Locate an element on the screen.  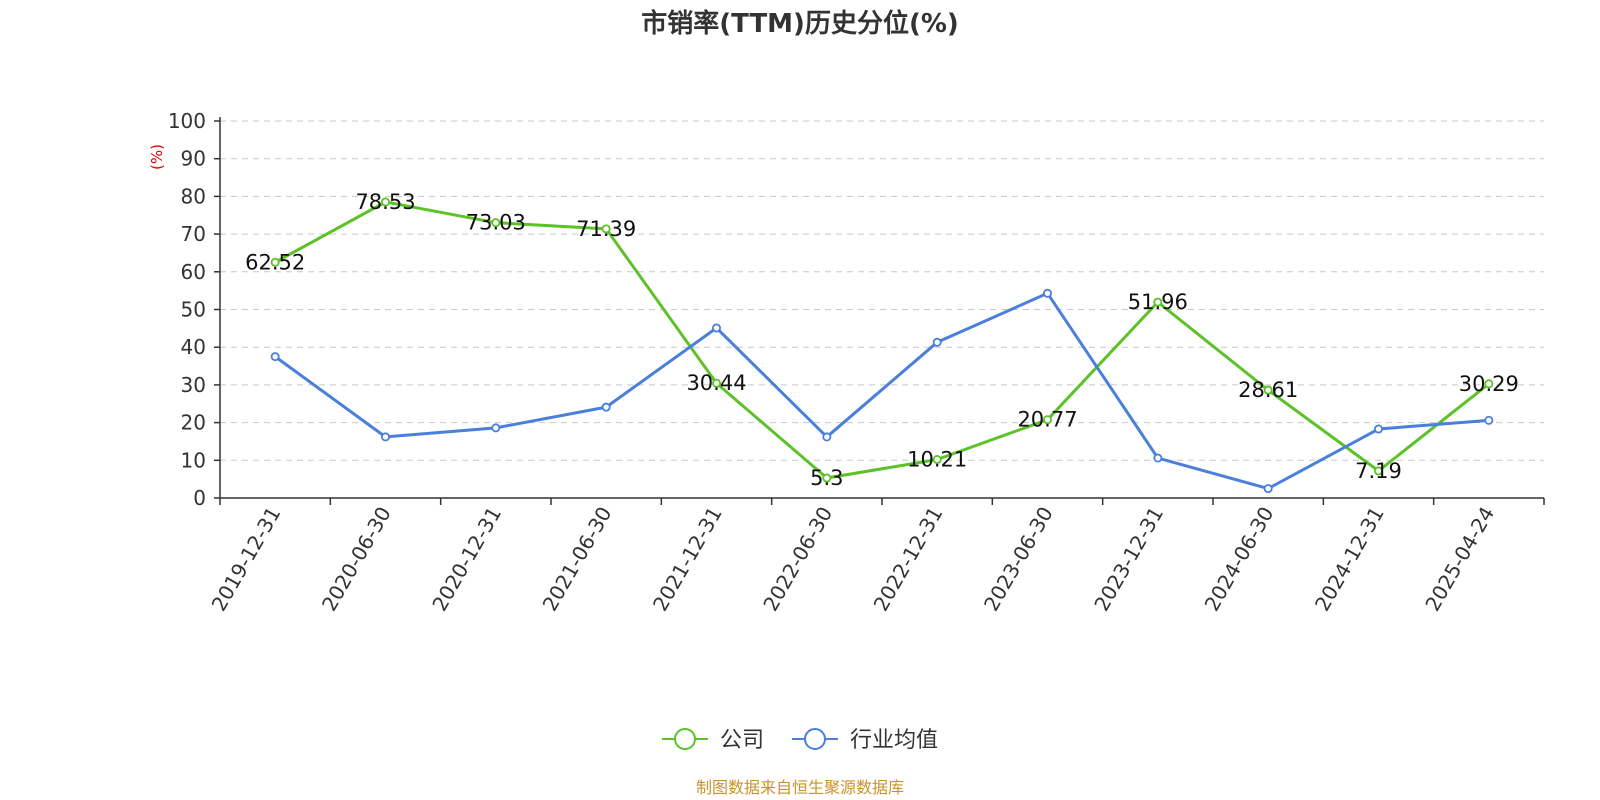
y-tick-label: 100 is located at coordinates (187, 121).